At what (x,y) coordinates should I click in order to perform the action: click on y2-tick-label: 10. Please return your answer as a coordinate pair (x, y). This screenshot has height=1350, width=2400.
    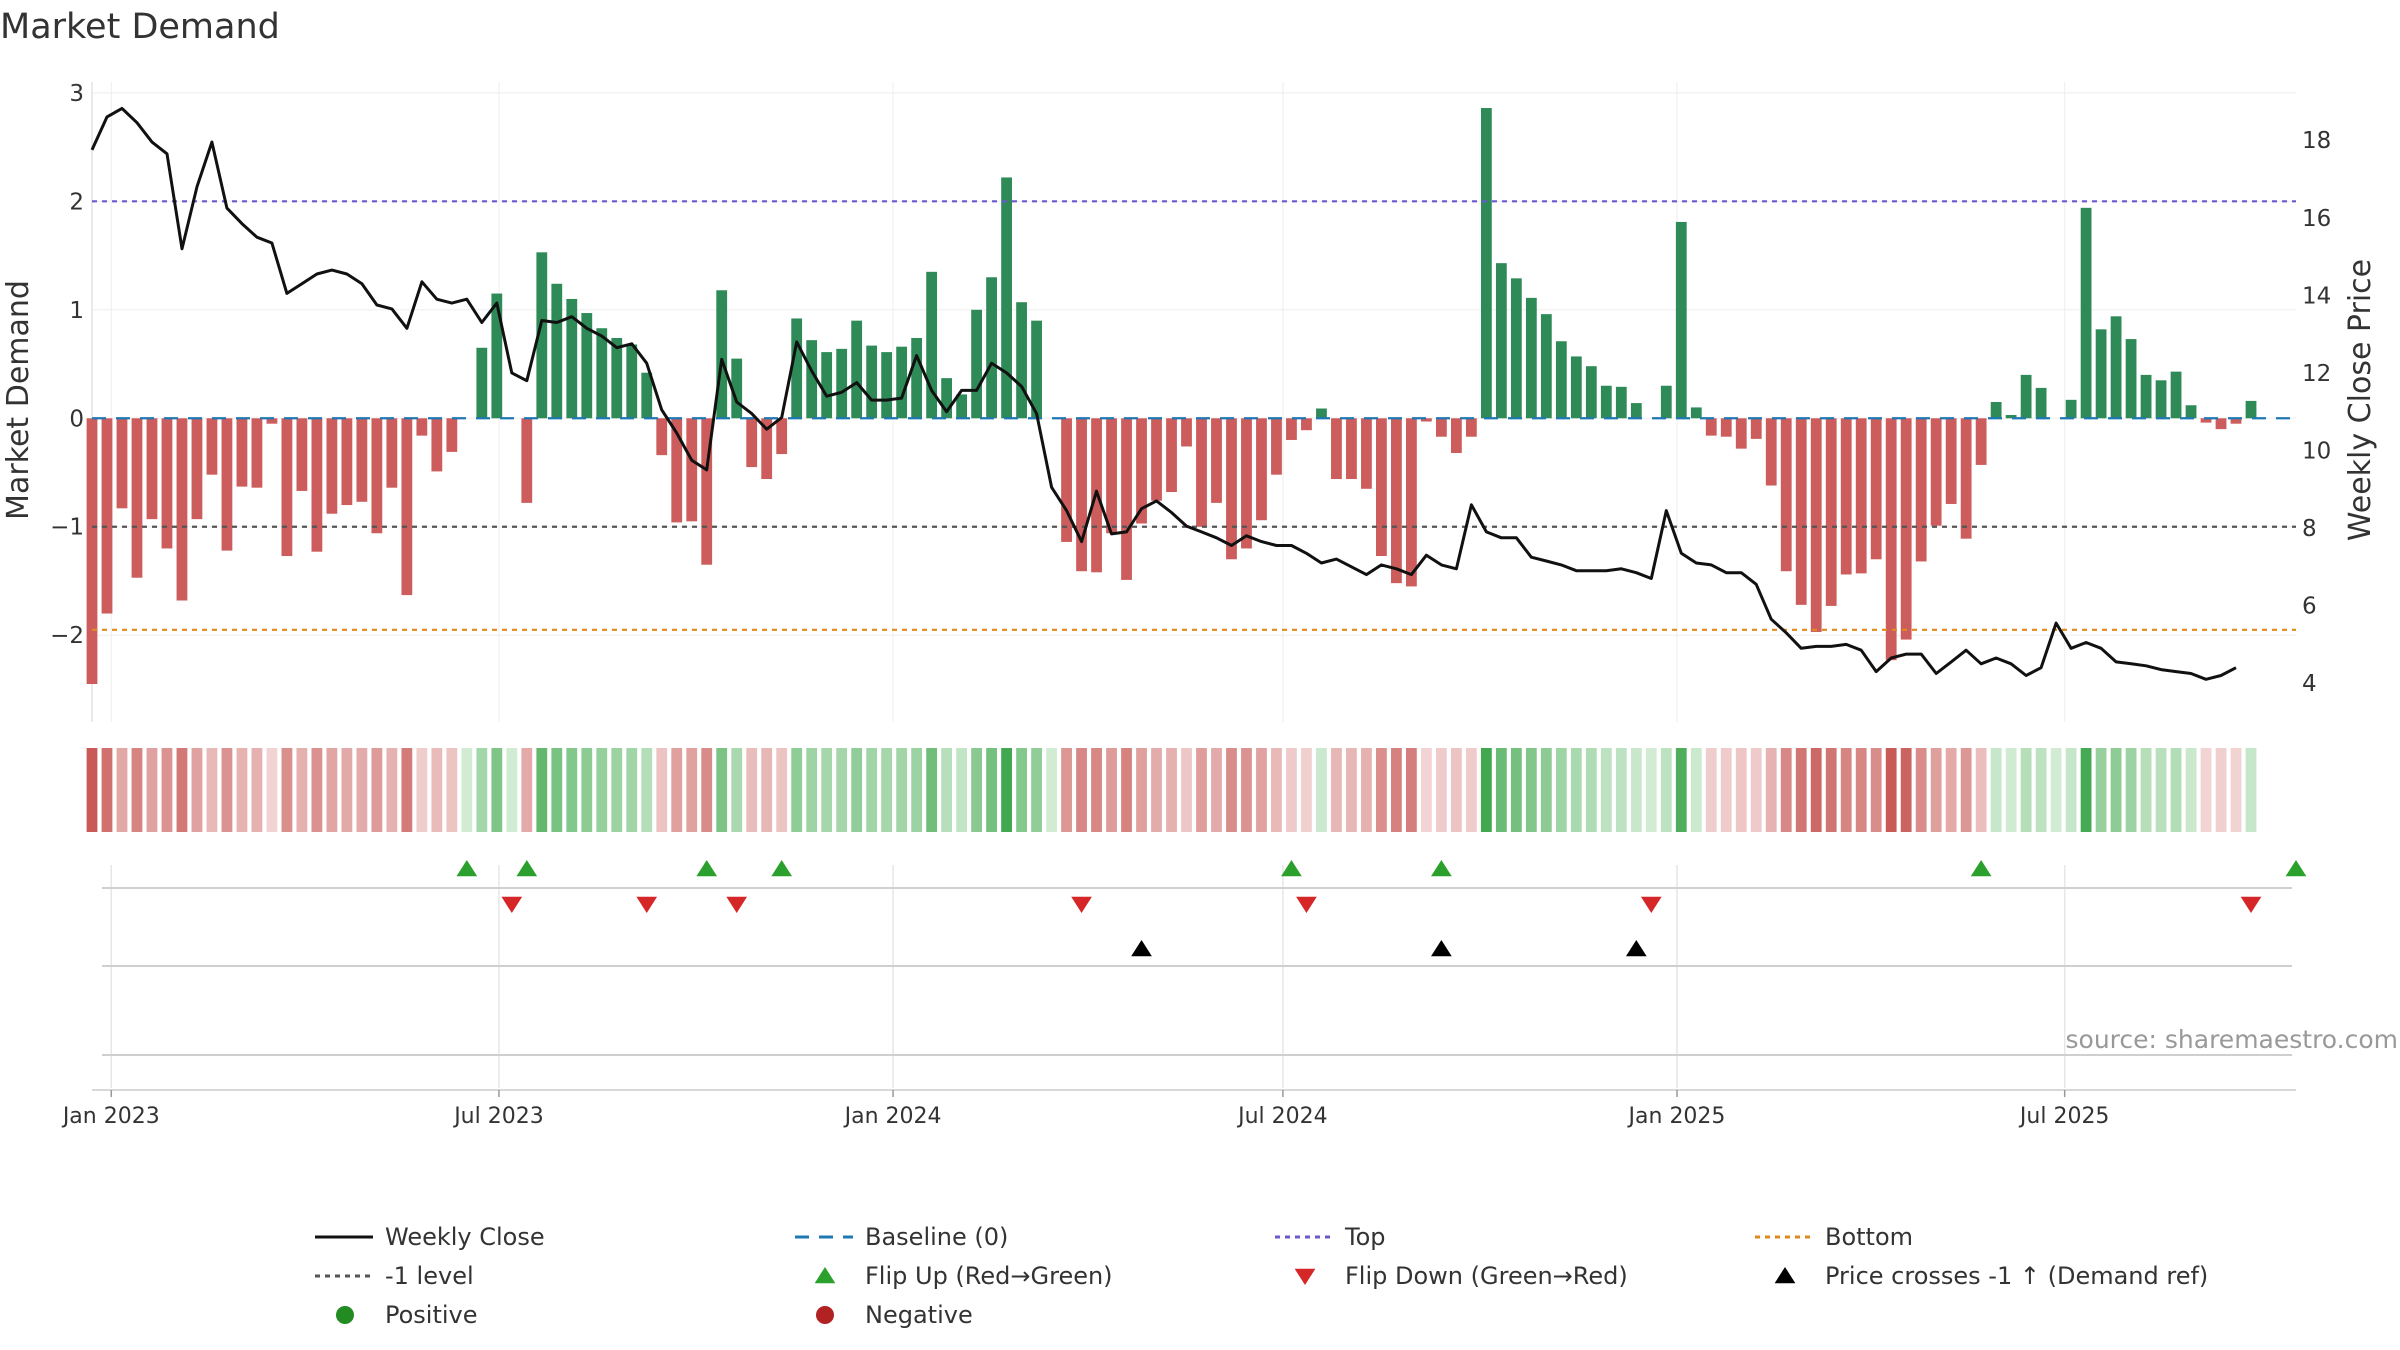
    Looking at the image, I should click on (2316, 451).